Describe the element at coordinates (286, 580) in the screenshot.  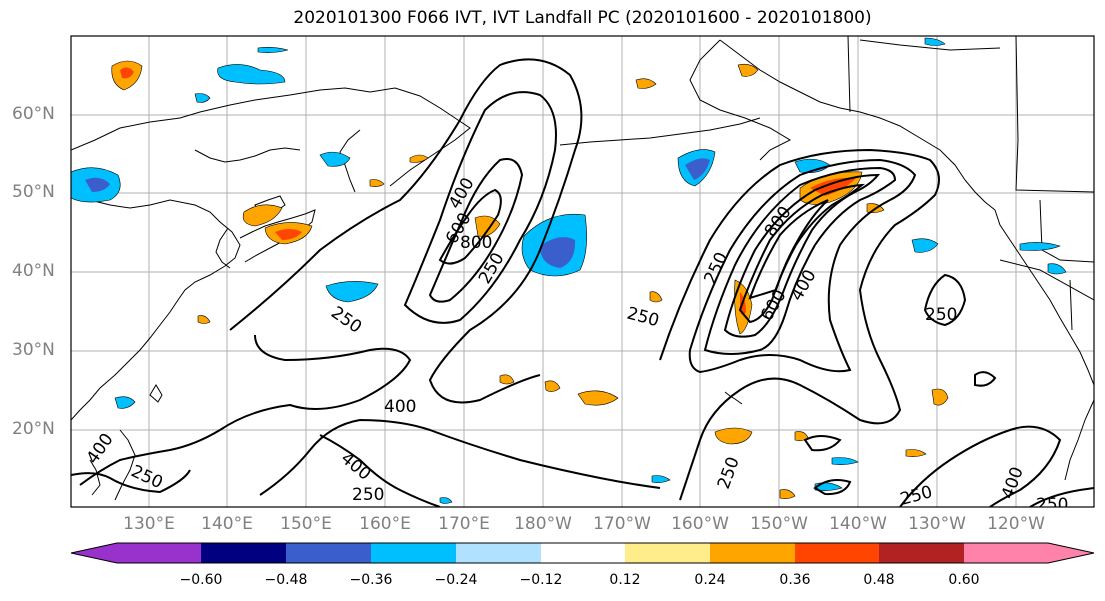
I see `colorbar-tick-label: −0.48` at that location.